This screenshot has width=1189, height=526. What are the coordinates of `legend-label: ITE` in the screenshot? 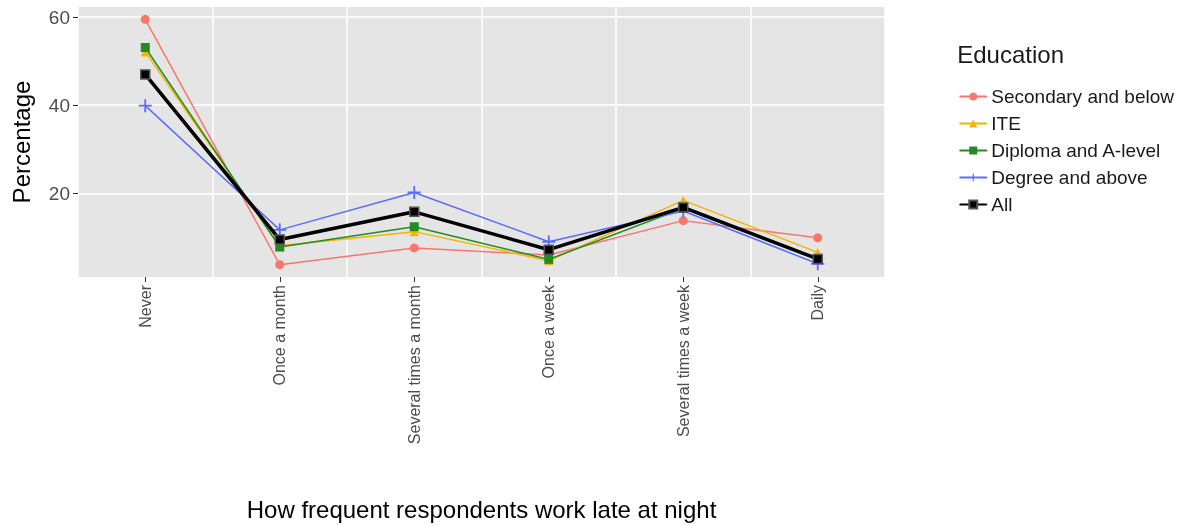 It's located at (1006, 123).